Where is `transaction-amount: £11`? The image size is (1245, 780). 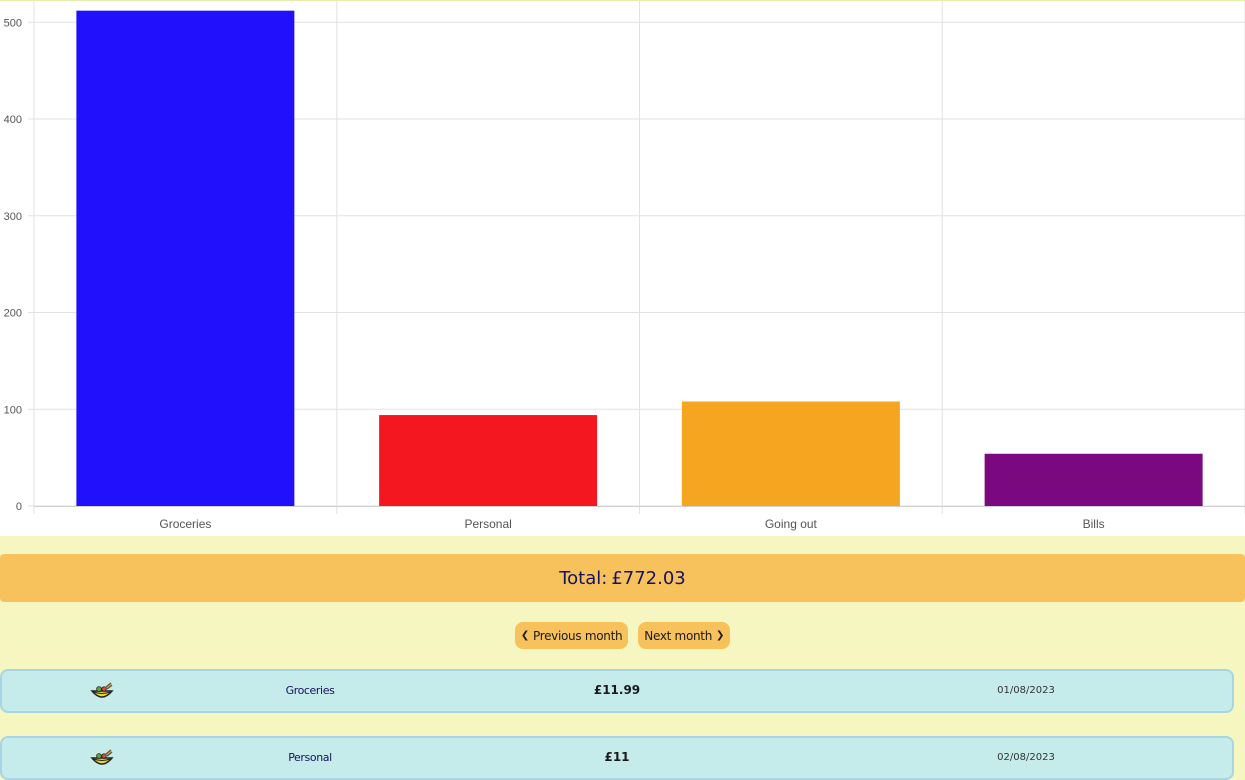
transaction-amount: £11 is located at coordinates (617, 757).